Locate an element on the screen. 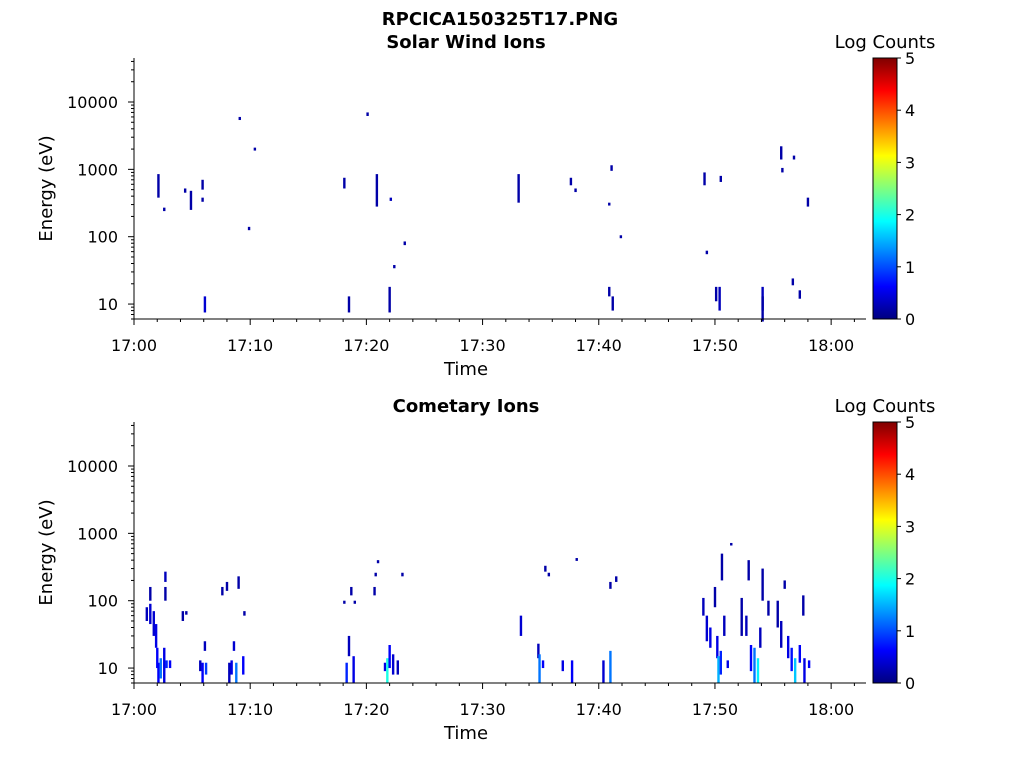 This screenshot has height=768, width=1024. x-tick-label: 17:50 is located at coordinates (715, 345).